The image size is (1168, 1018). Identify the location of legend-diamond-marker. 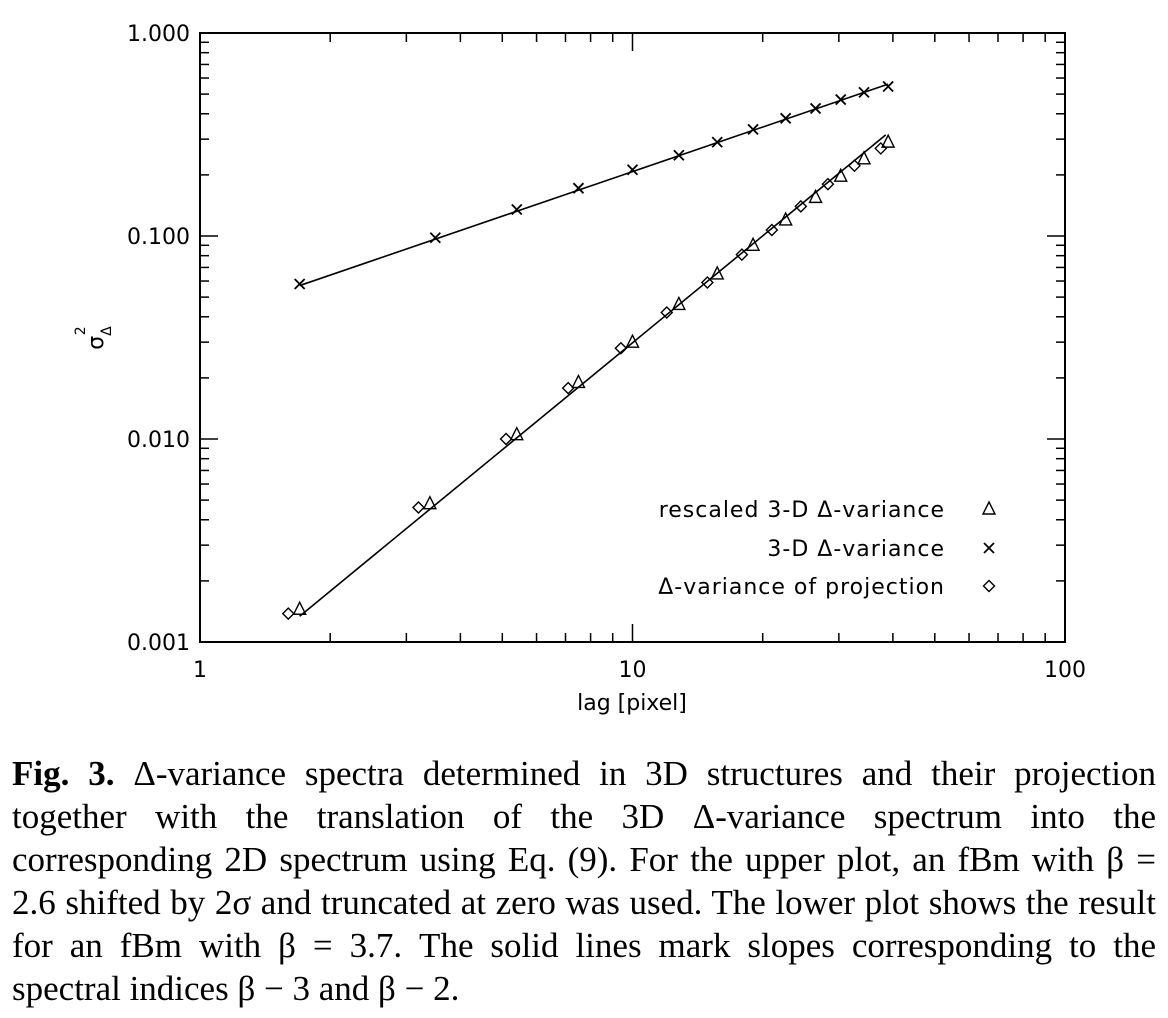
(989, 586).